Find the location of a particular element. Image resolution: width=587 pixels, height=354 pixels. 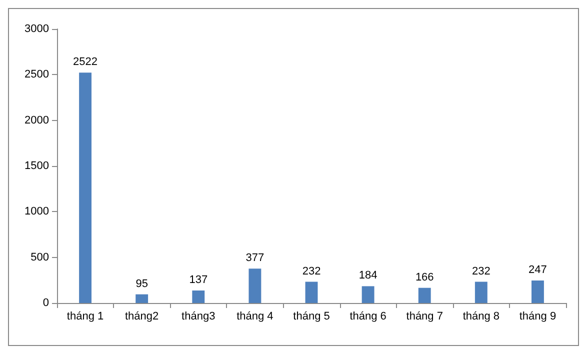

data-label: 137 is located at coordinates (198, 280).